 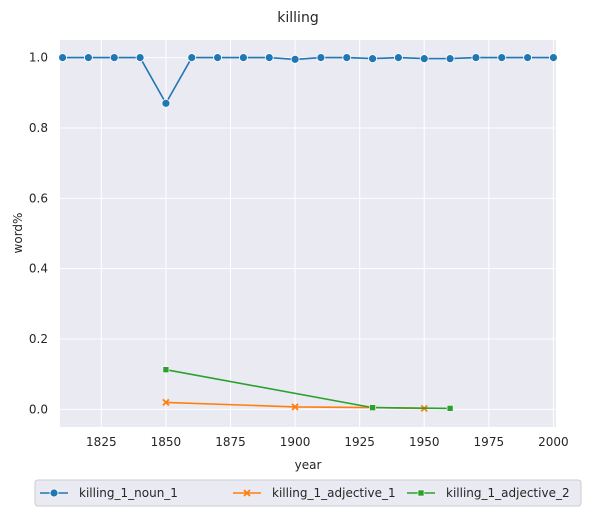 I want to click on x-tick-label: 1925, so click(x=359, y=442).